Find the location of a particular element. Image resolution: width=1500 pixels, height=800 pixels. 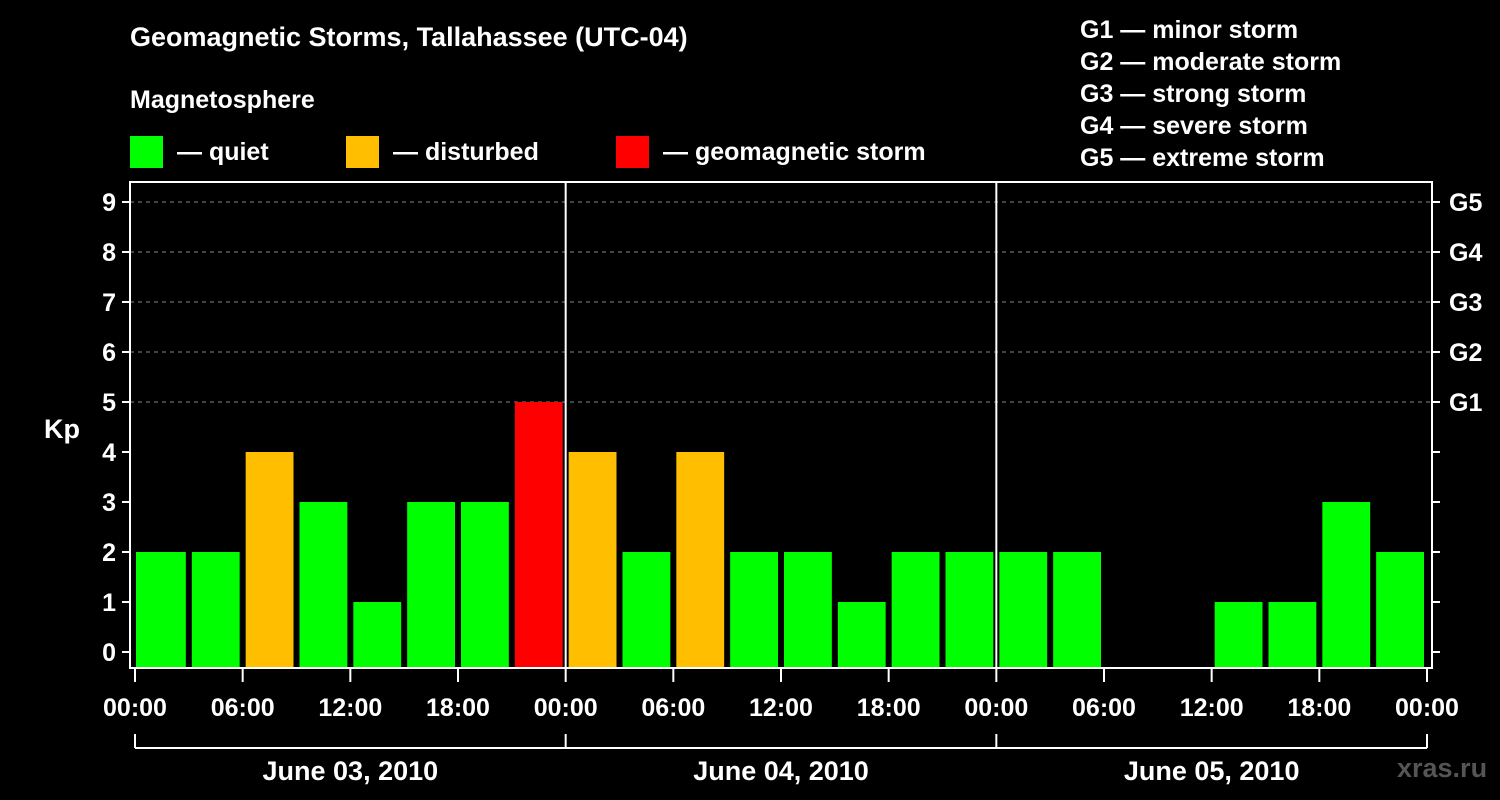

legend-label-quiet: — quiet is located at coordinates (223, 151).